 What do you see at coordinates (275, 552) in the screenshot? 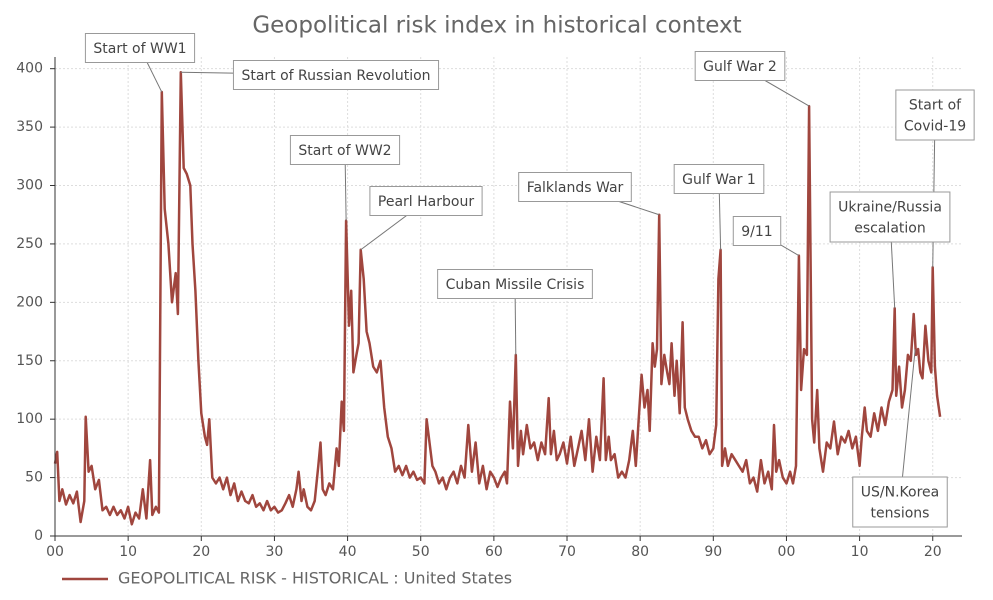
I see `x-tick-label: 30` at bounding box center [275, 552].